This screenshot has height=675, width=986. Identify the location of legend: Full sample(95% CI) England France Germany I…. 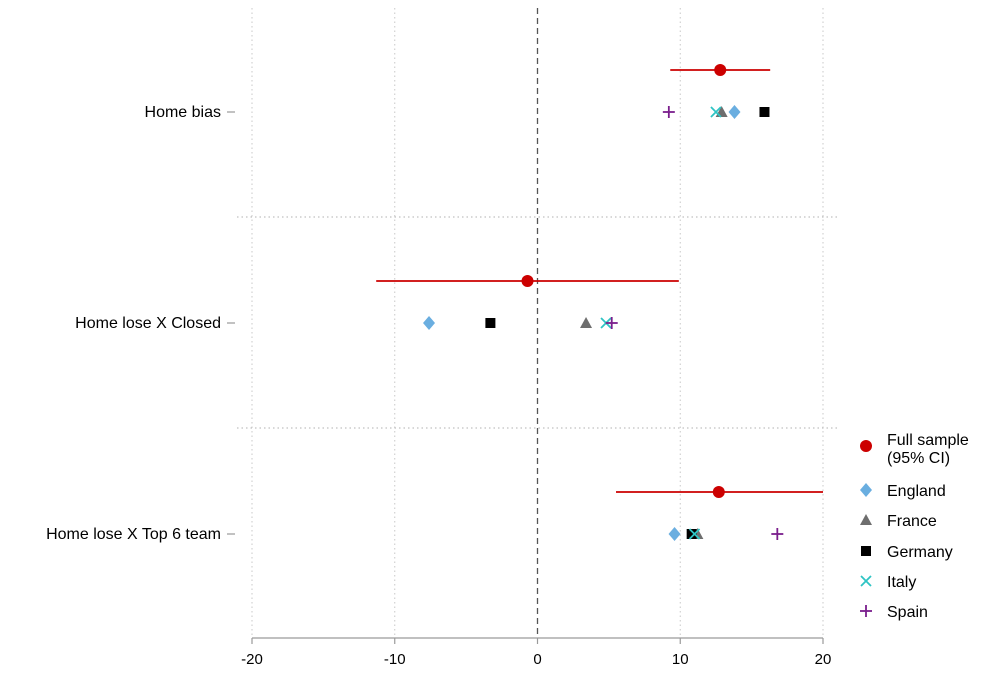
(914, 526).